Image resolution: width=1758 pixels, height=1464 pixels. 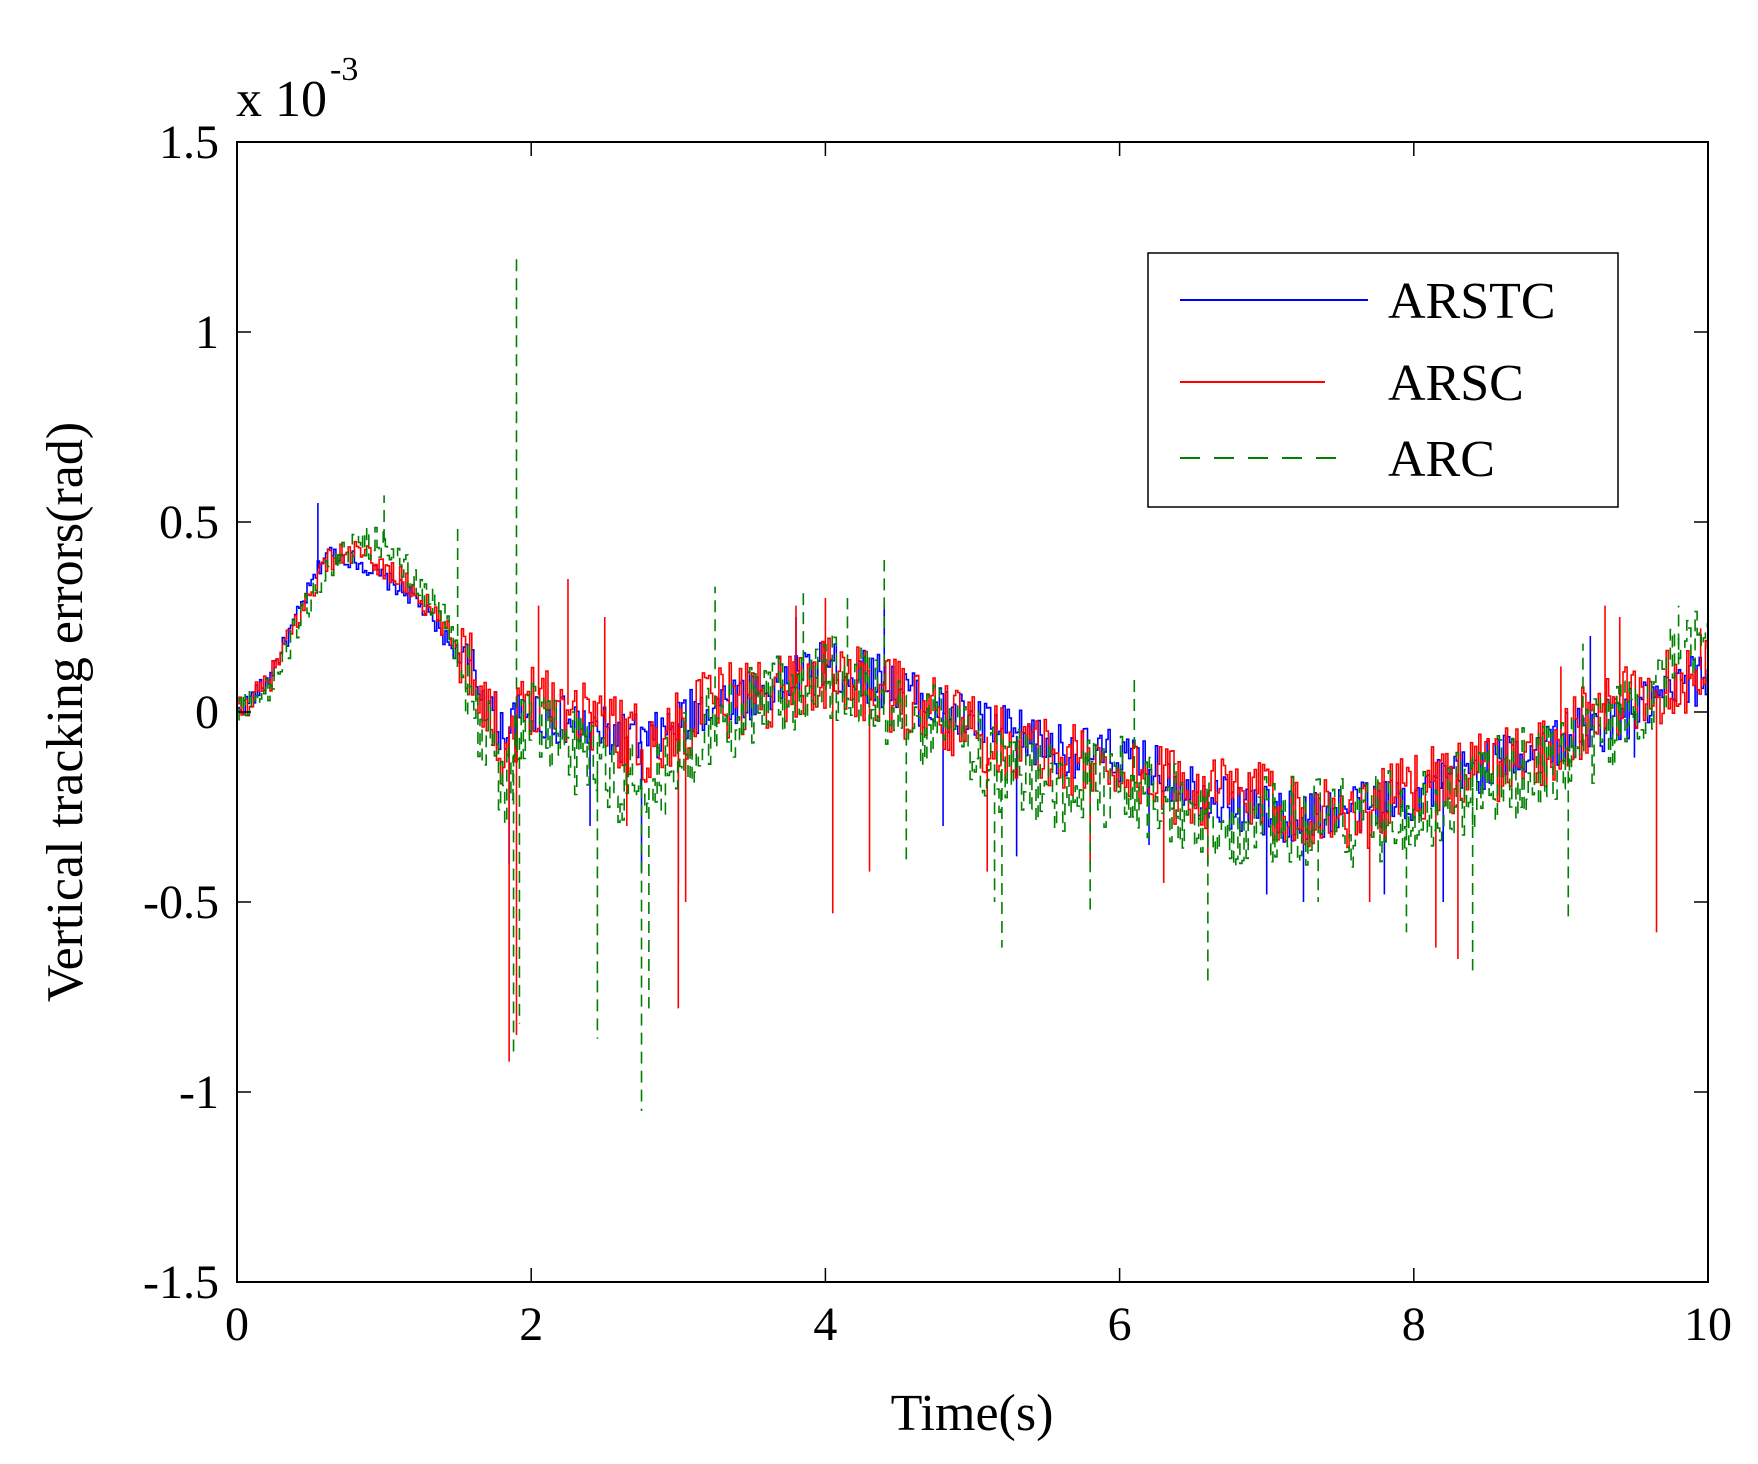 What do you see at coordinates (237, 1324) in the screenshot?
I see `x-tick-label: 0` at bounding box center [237, 1324].